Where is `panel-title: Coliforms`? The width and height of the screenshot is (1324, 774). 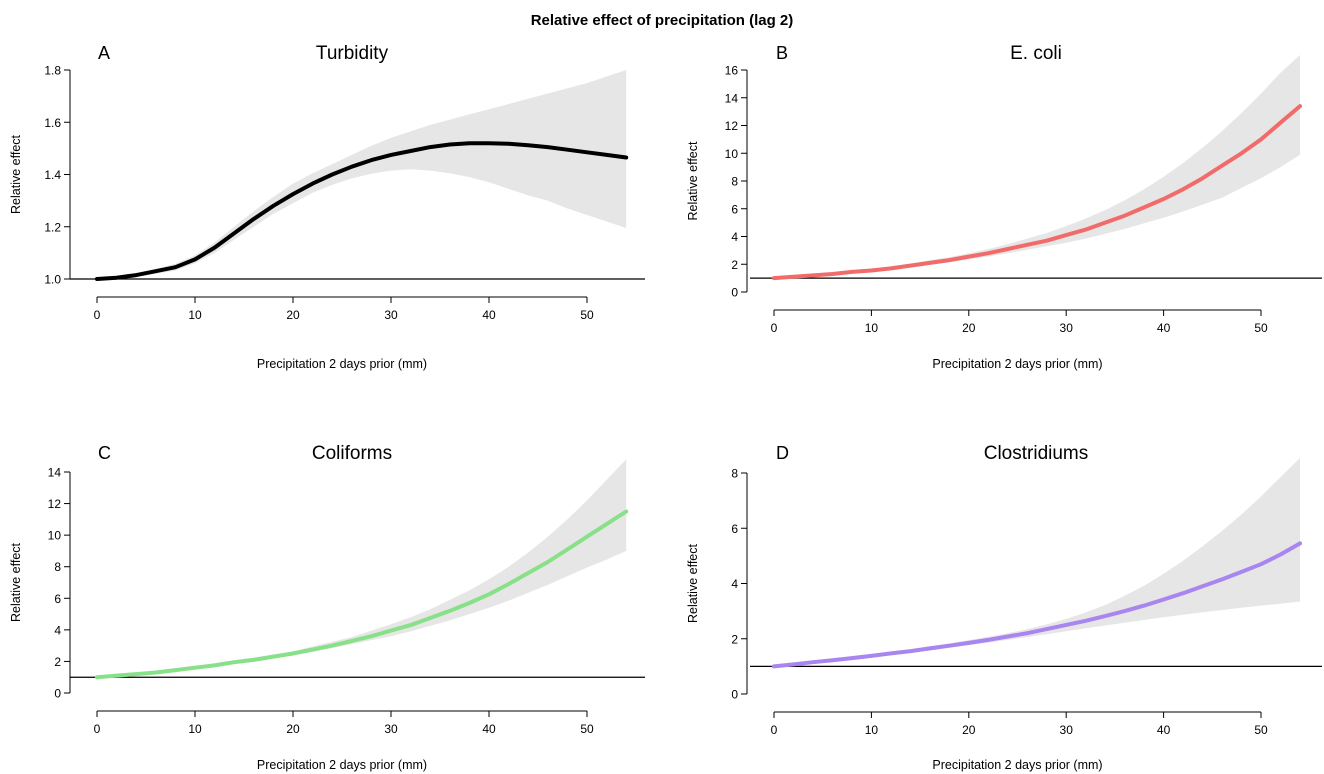 panel-title: Coliforms is located at coordinates (352, 453).